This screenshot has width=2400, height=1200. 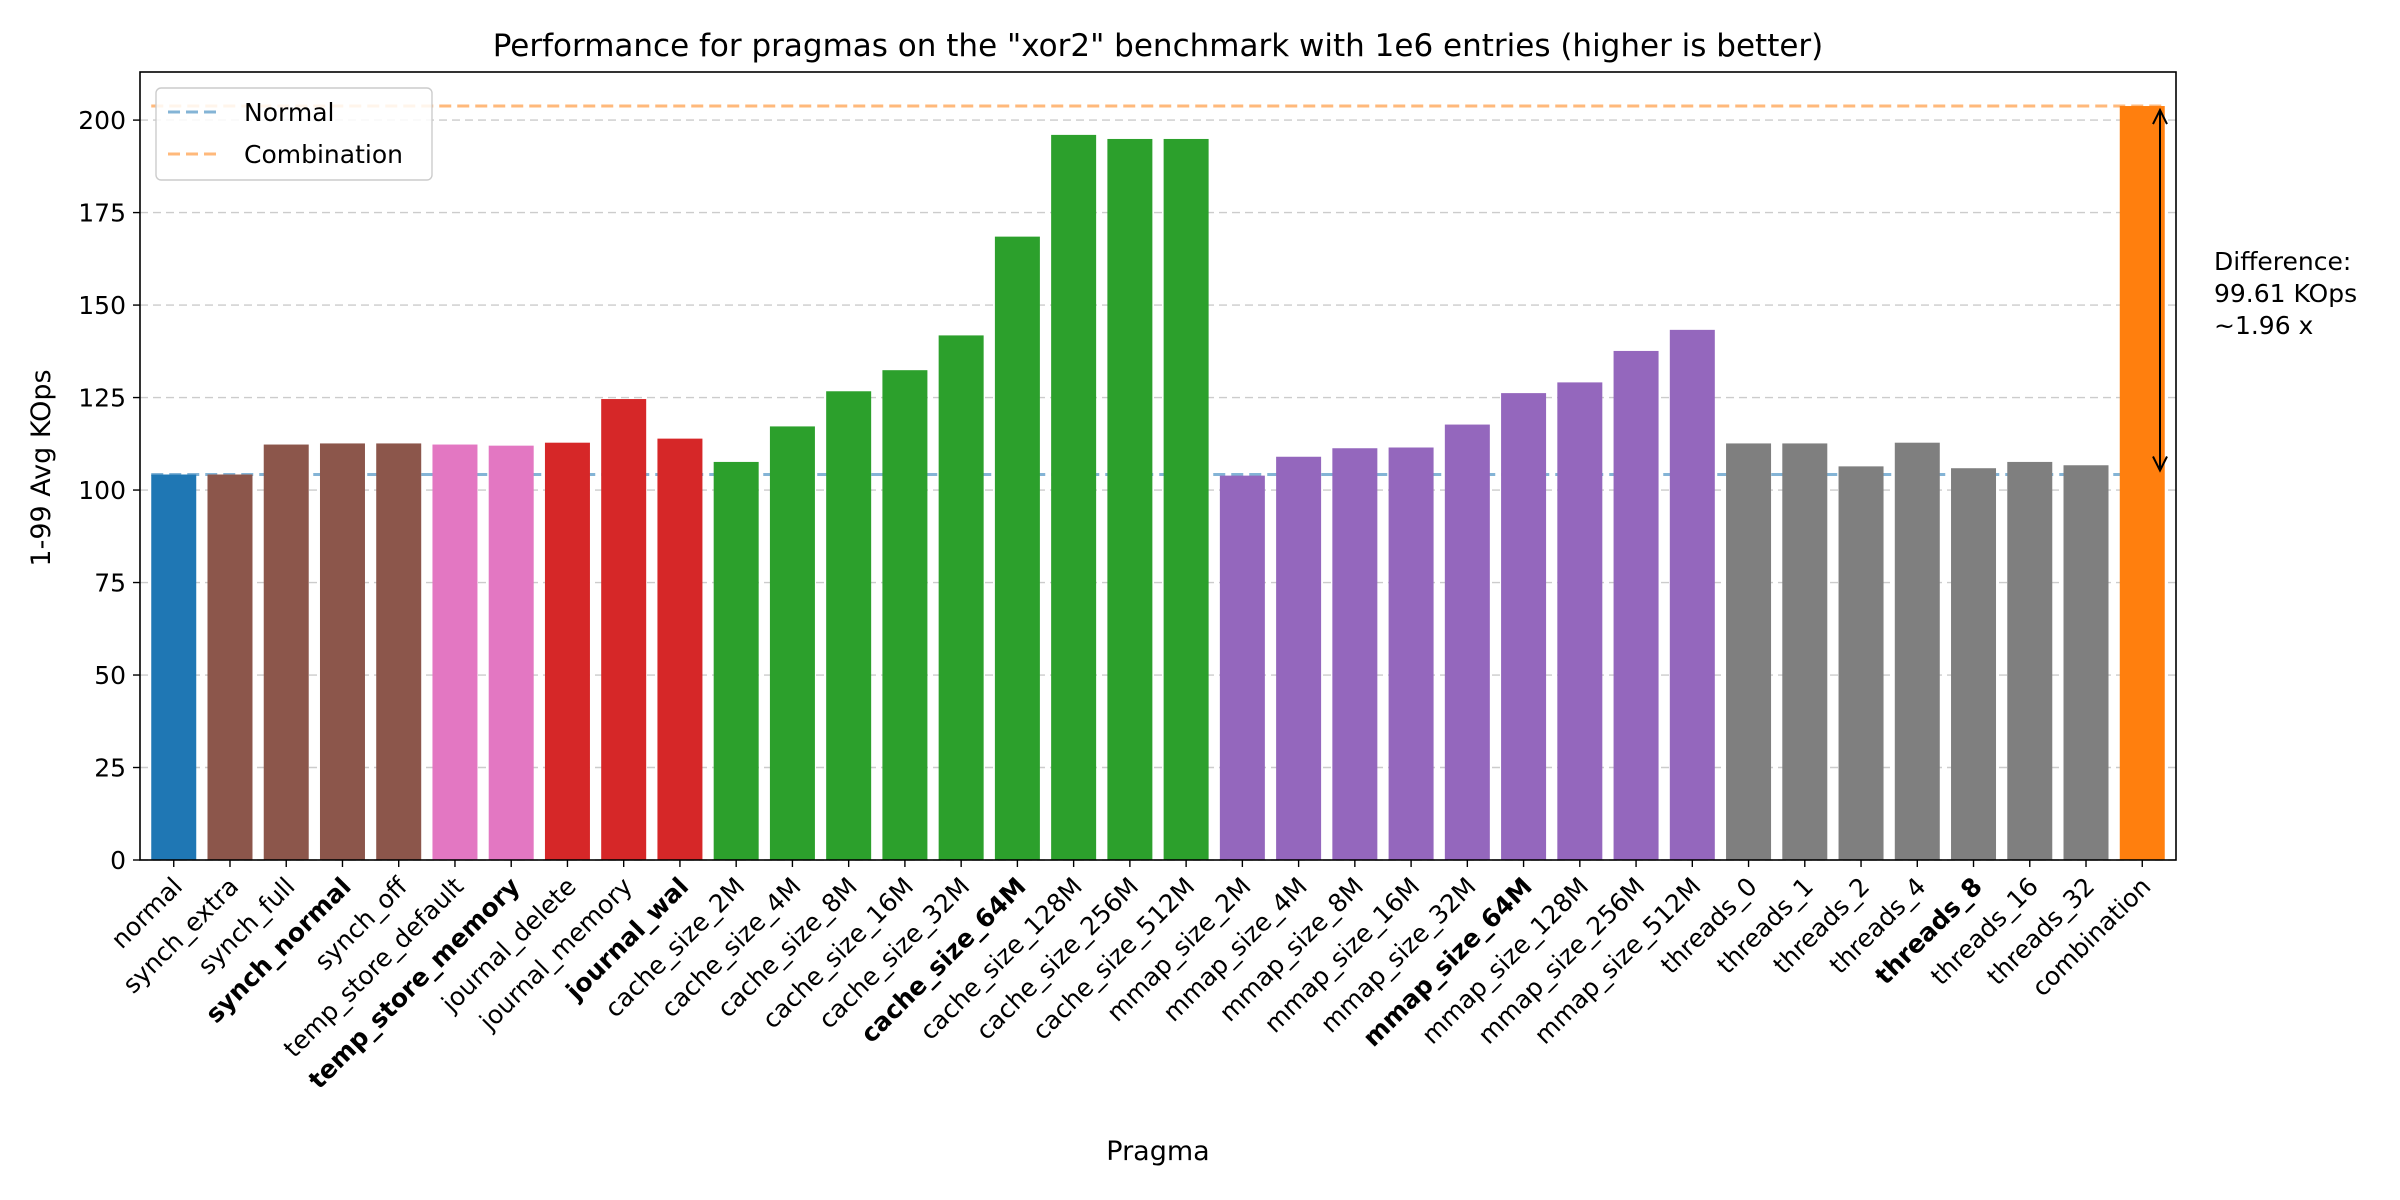 What do you see at coordinates (905, 615) in the screenshot?
I see `bar-cache-size-16M` at bounding box center [905, 615].